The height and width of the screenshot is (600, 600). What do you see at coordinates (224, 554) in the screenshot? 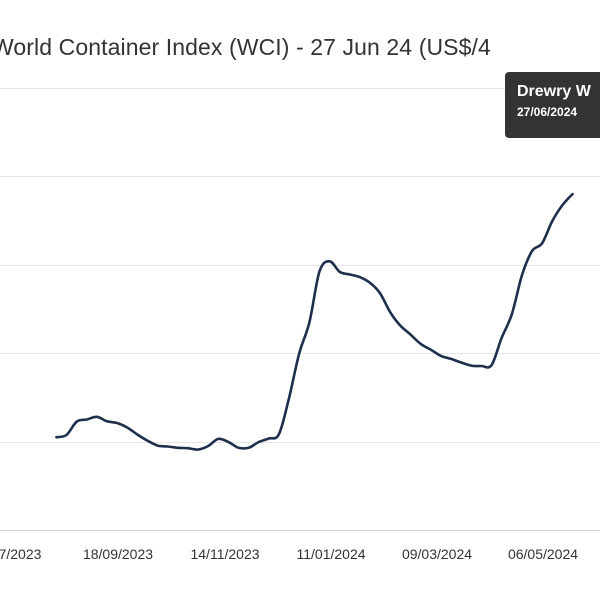
I see `x-tick-label: 14/11/2023` at bounding box center [224, 554].